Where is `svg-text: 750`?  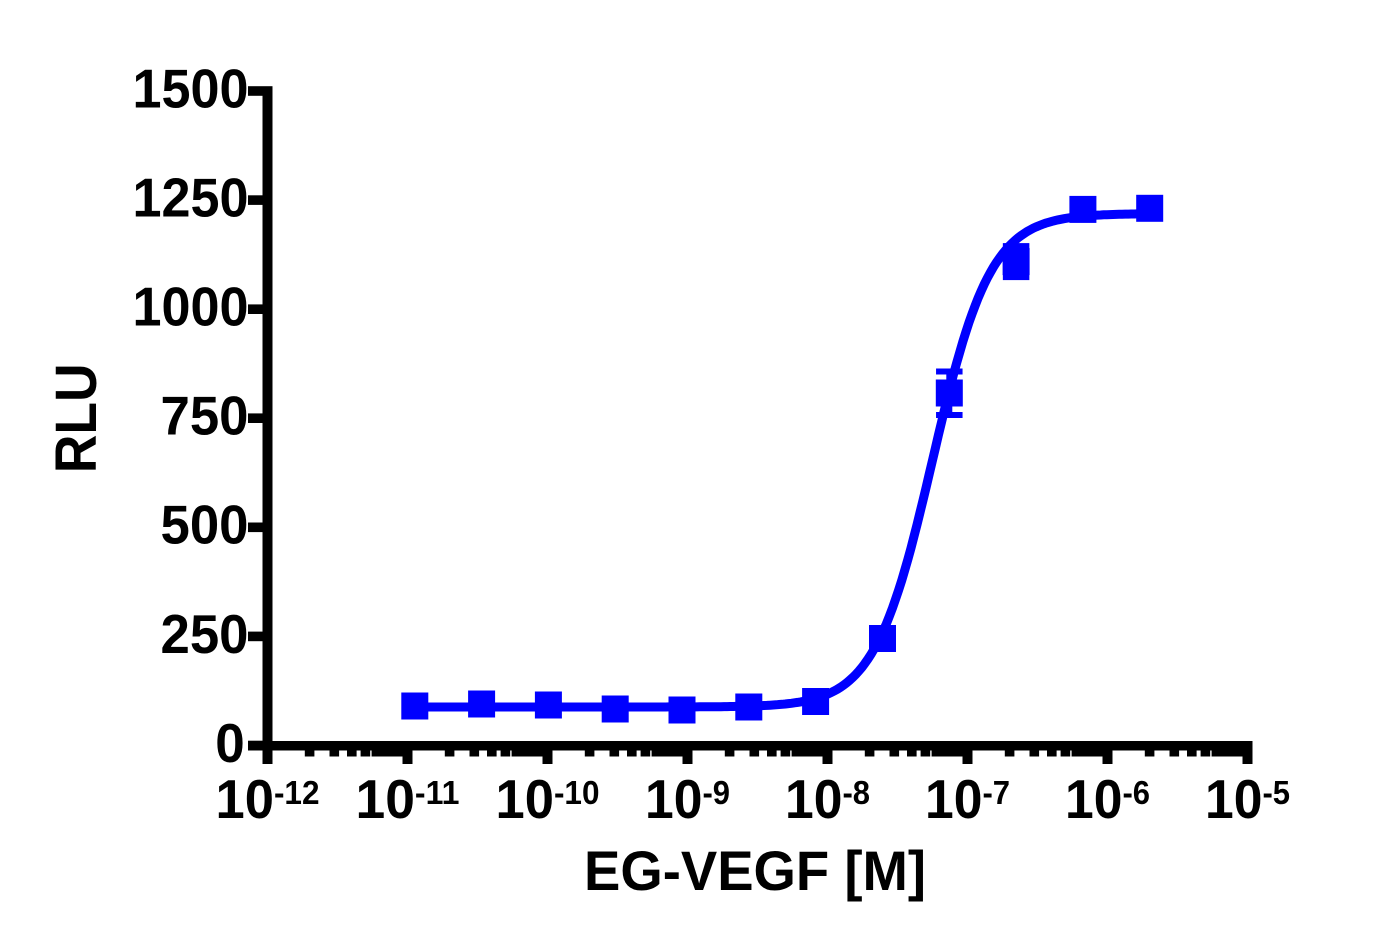
svg-text: 750 is located at coordinates (205, 416).